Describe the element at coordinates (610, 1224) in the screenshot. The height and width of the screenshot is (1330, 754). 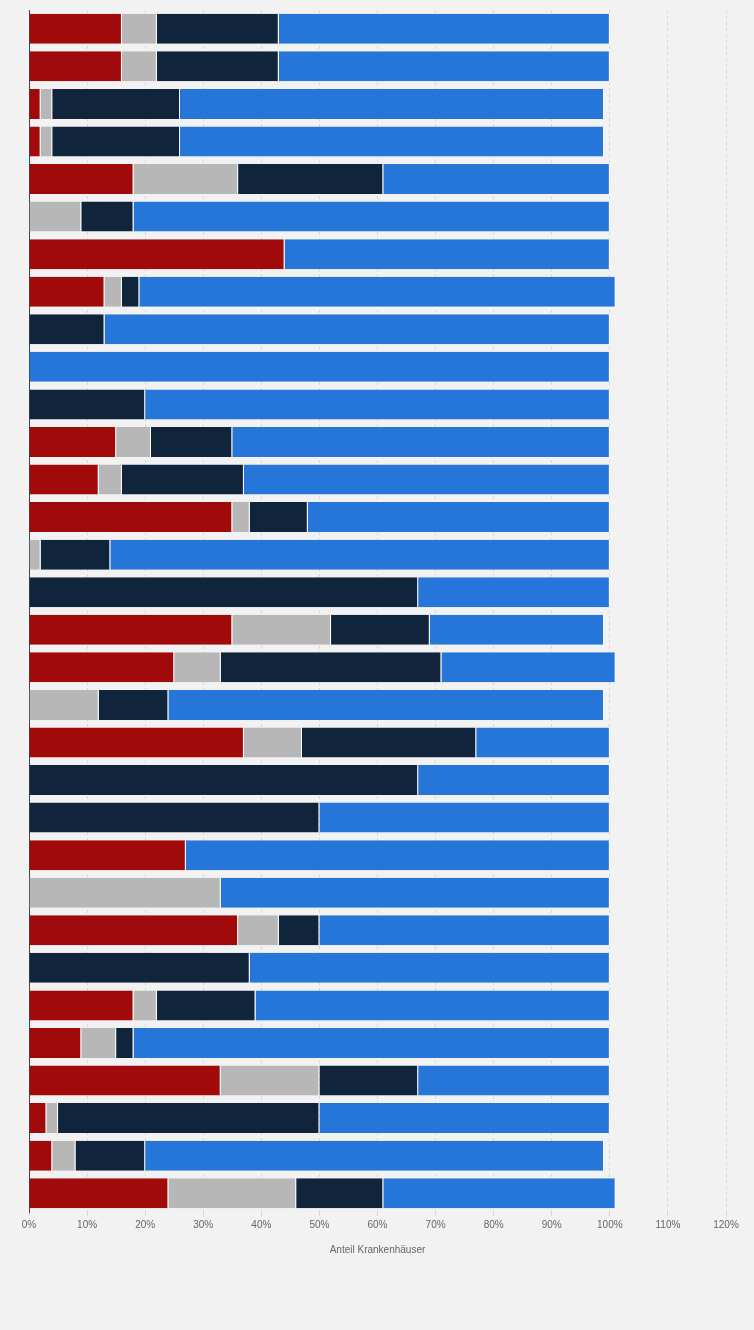
I see `x-tick-label: 100%` at that location.